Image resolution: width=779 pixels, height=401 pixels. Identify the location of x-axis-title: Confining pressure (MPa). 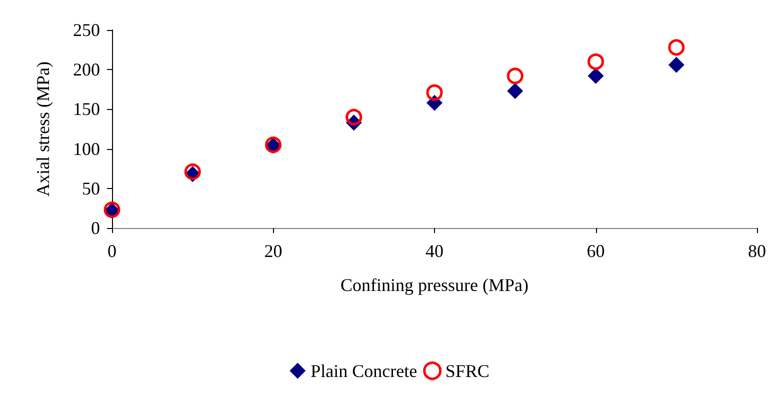
(434, 285).